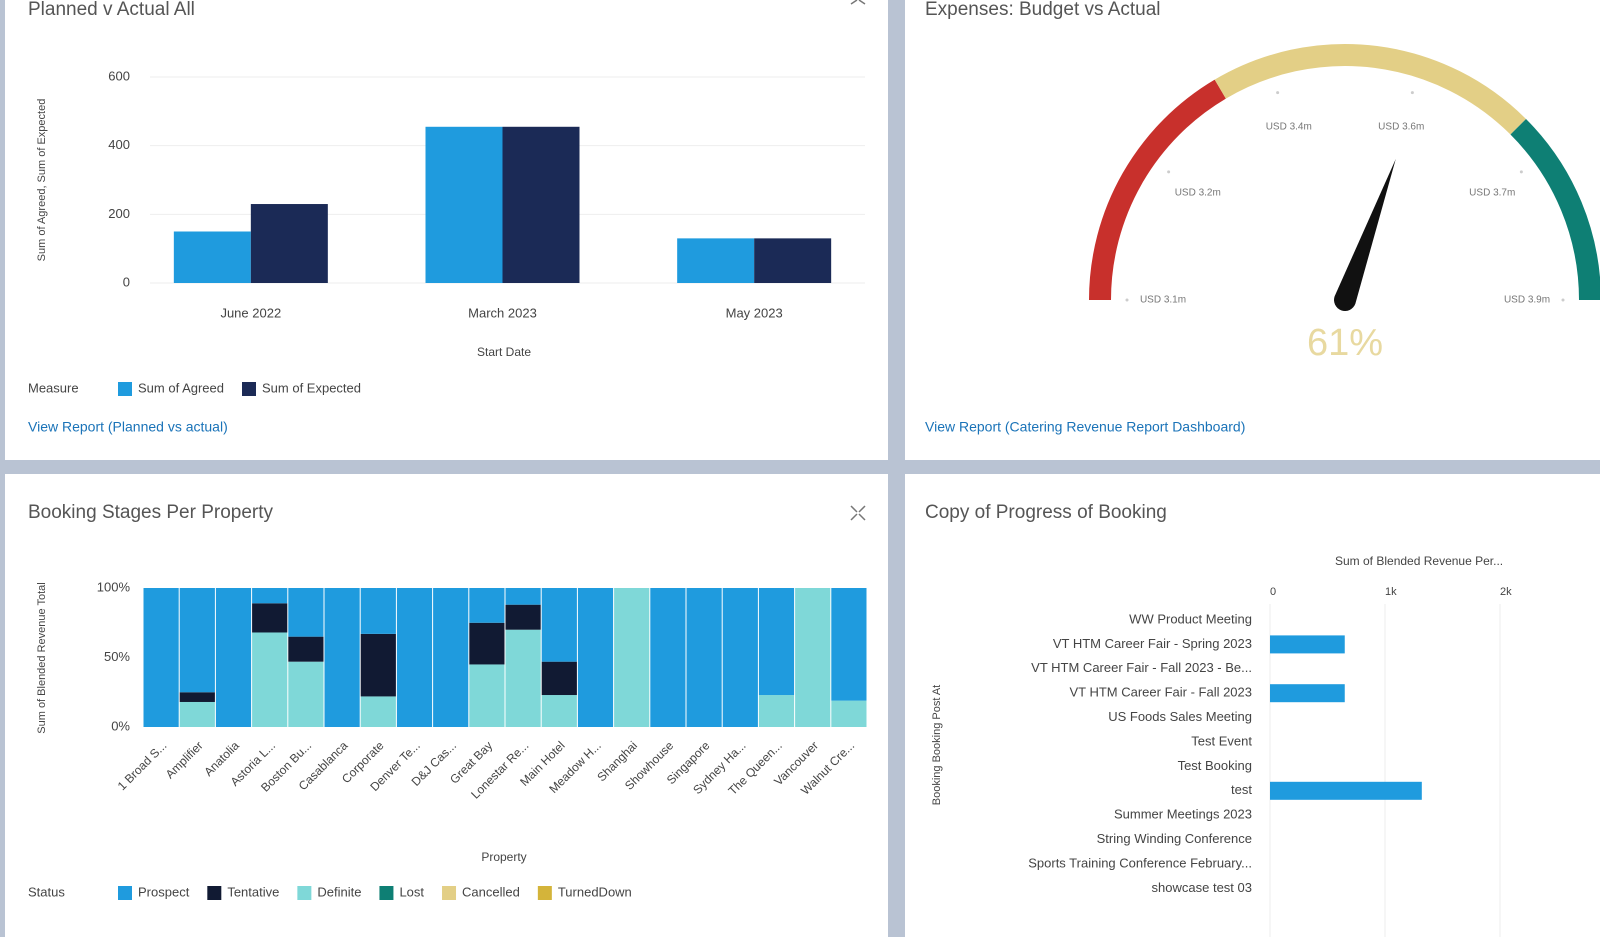 This screenshot has height=937, width=1600. I want to click on y-tick-label: String Winding Conference, so click(1174, 838).